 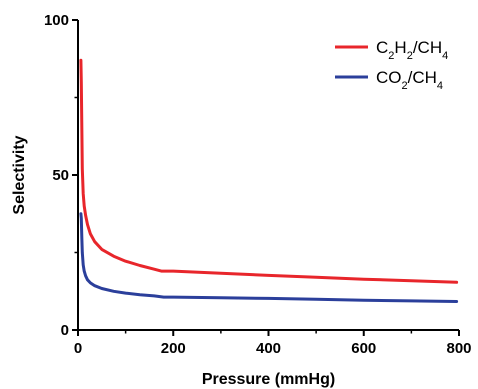 I want to click on y-tick-label: 0, so click(x=65, y=330).